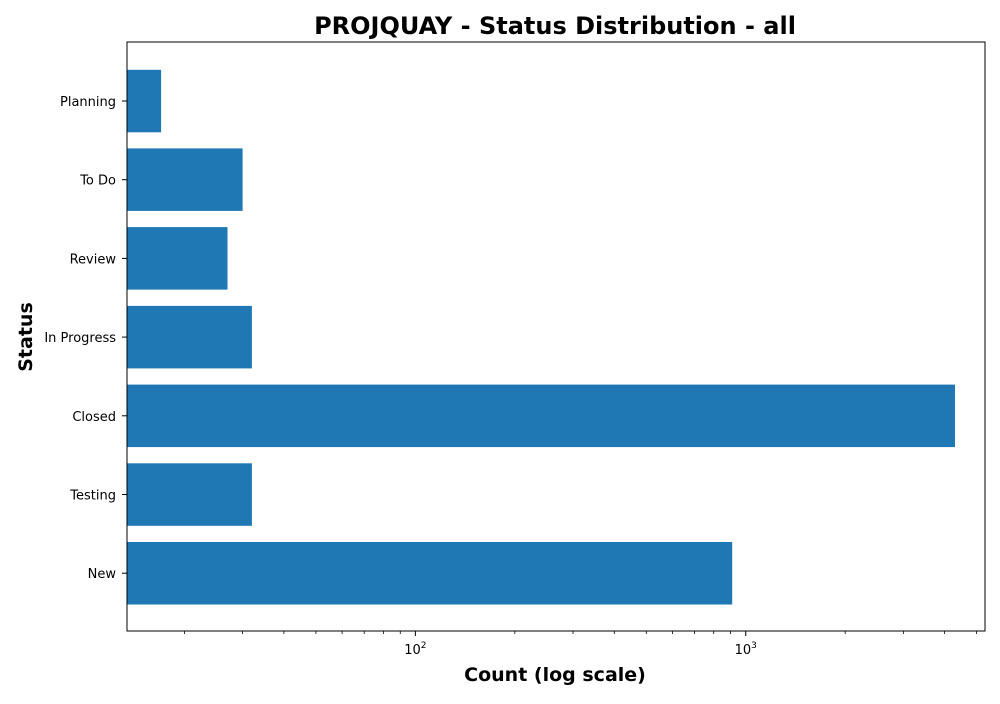 The image size is (1000, 704). Describe the element at coordinates (88, 102) in the screenshot. I see `y-tick-label-planning: Planning` at that location.